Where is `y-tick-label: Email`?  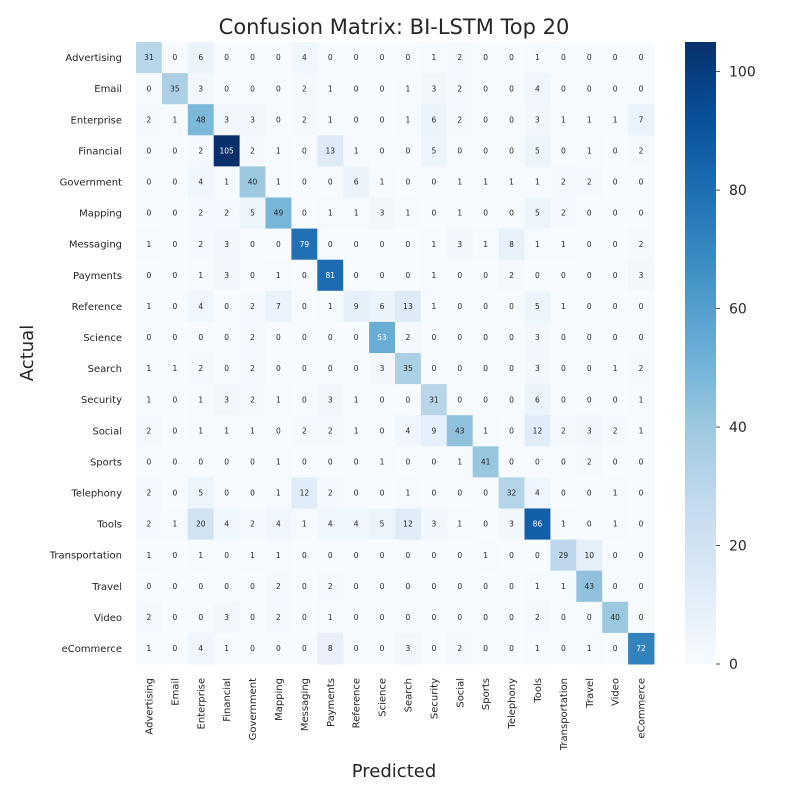 y-tick-label: Email is located at coordinates (108, 89).